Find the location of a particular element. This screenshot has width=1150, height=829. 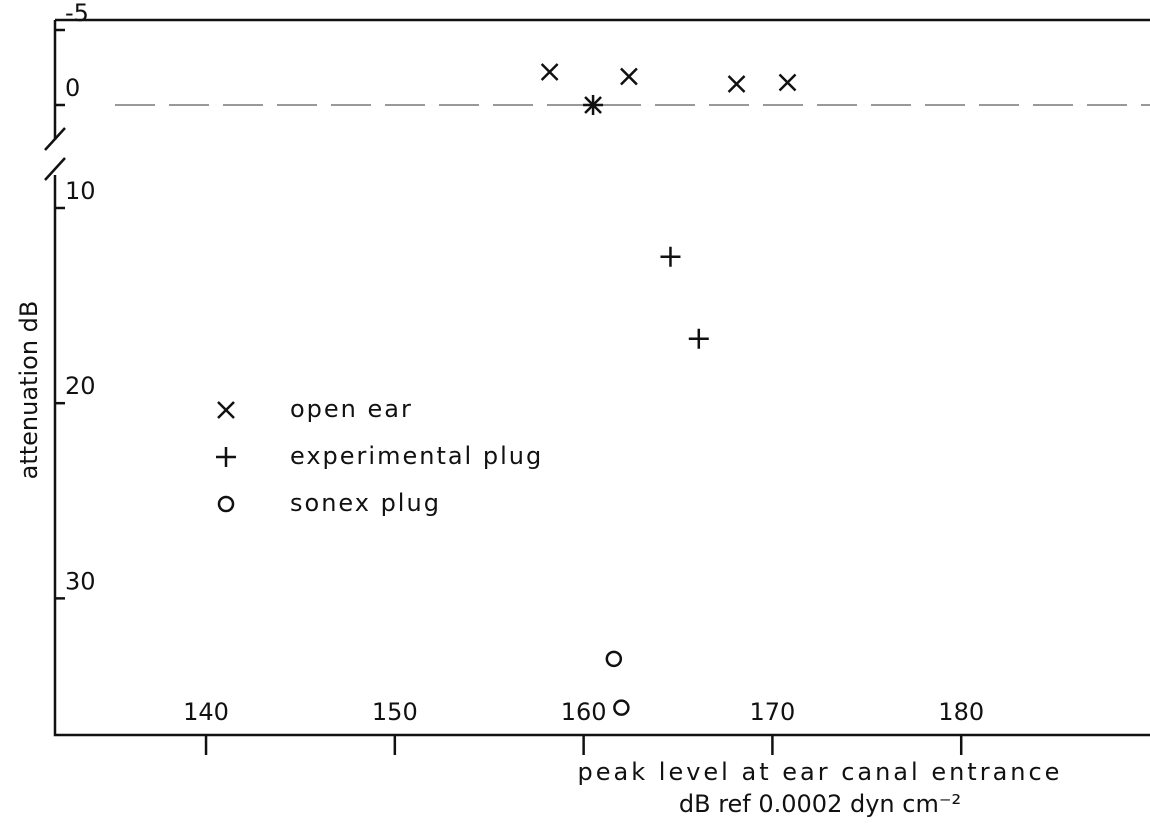

x-tick-label: 140 is located at coordinates (206, 712).